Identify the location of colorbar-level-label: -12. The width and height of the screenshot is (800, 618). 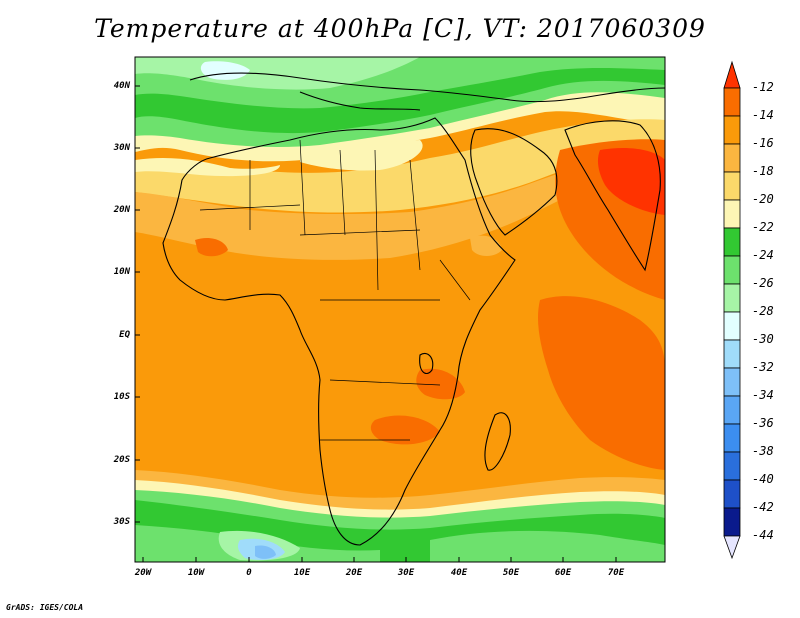
(763, 87).